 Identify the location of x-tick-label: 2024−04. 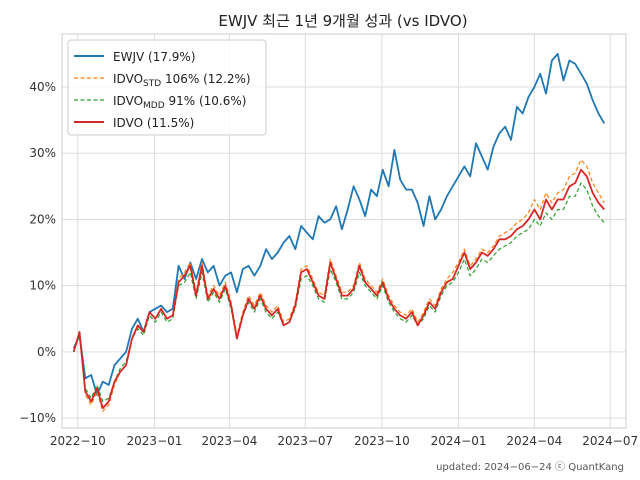
(534, 441).